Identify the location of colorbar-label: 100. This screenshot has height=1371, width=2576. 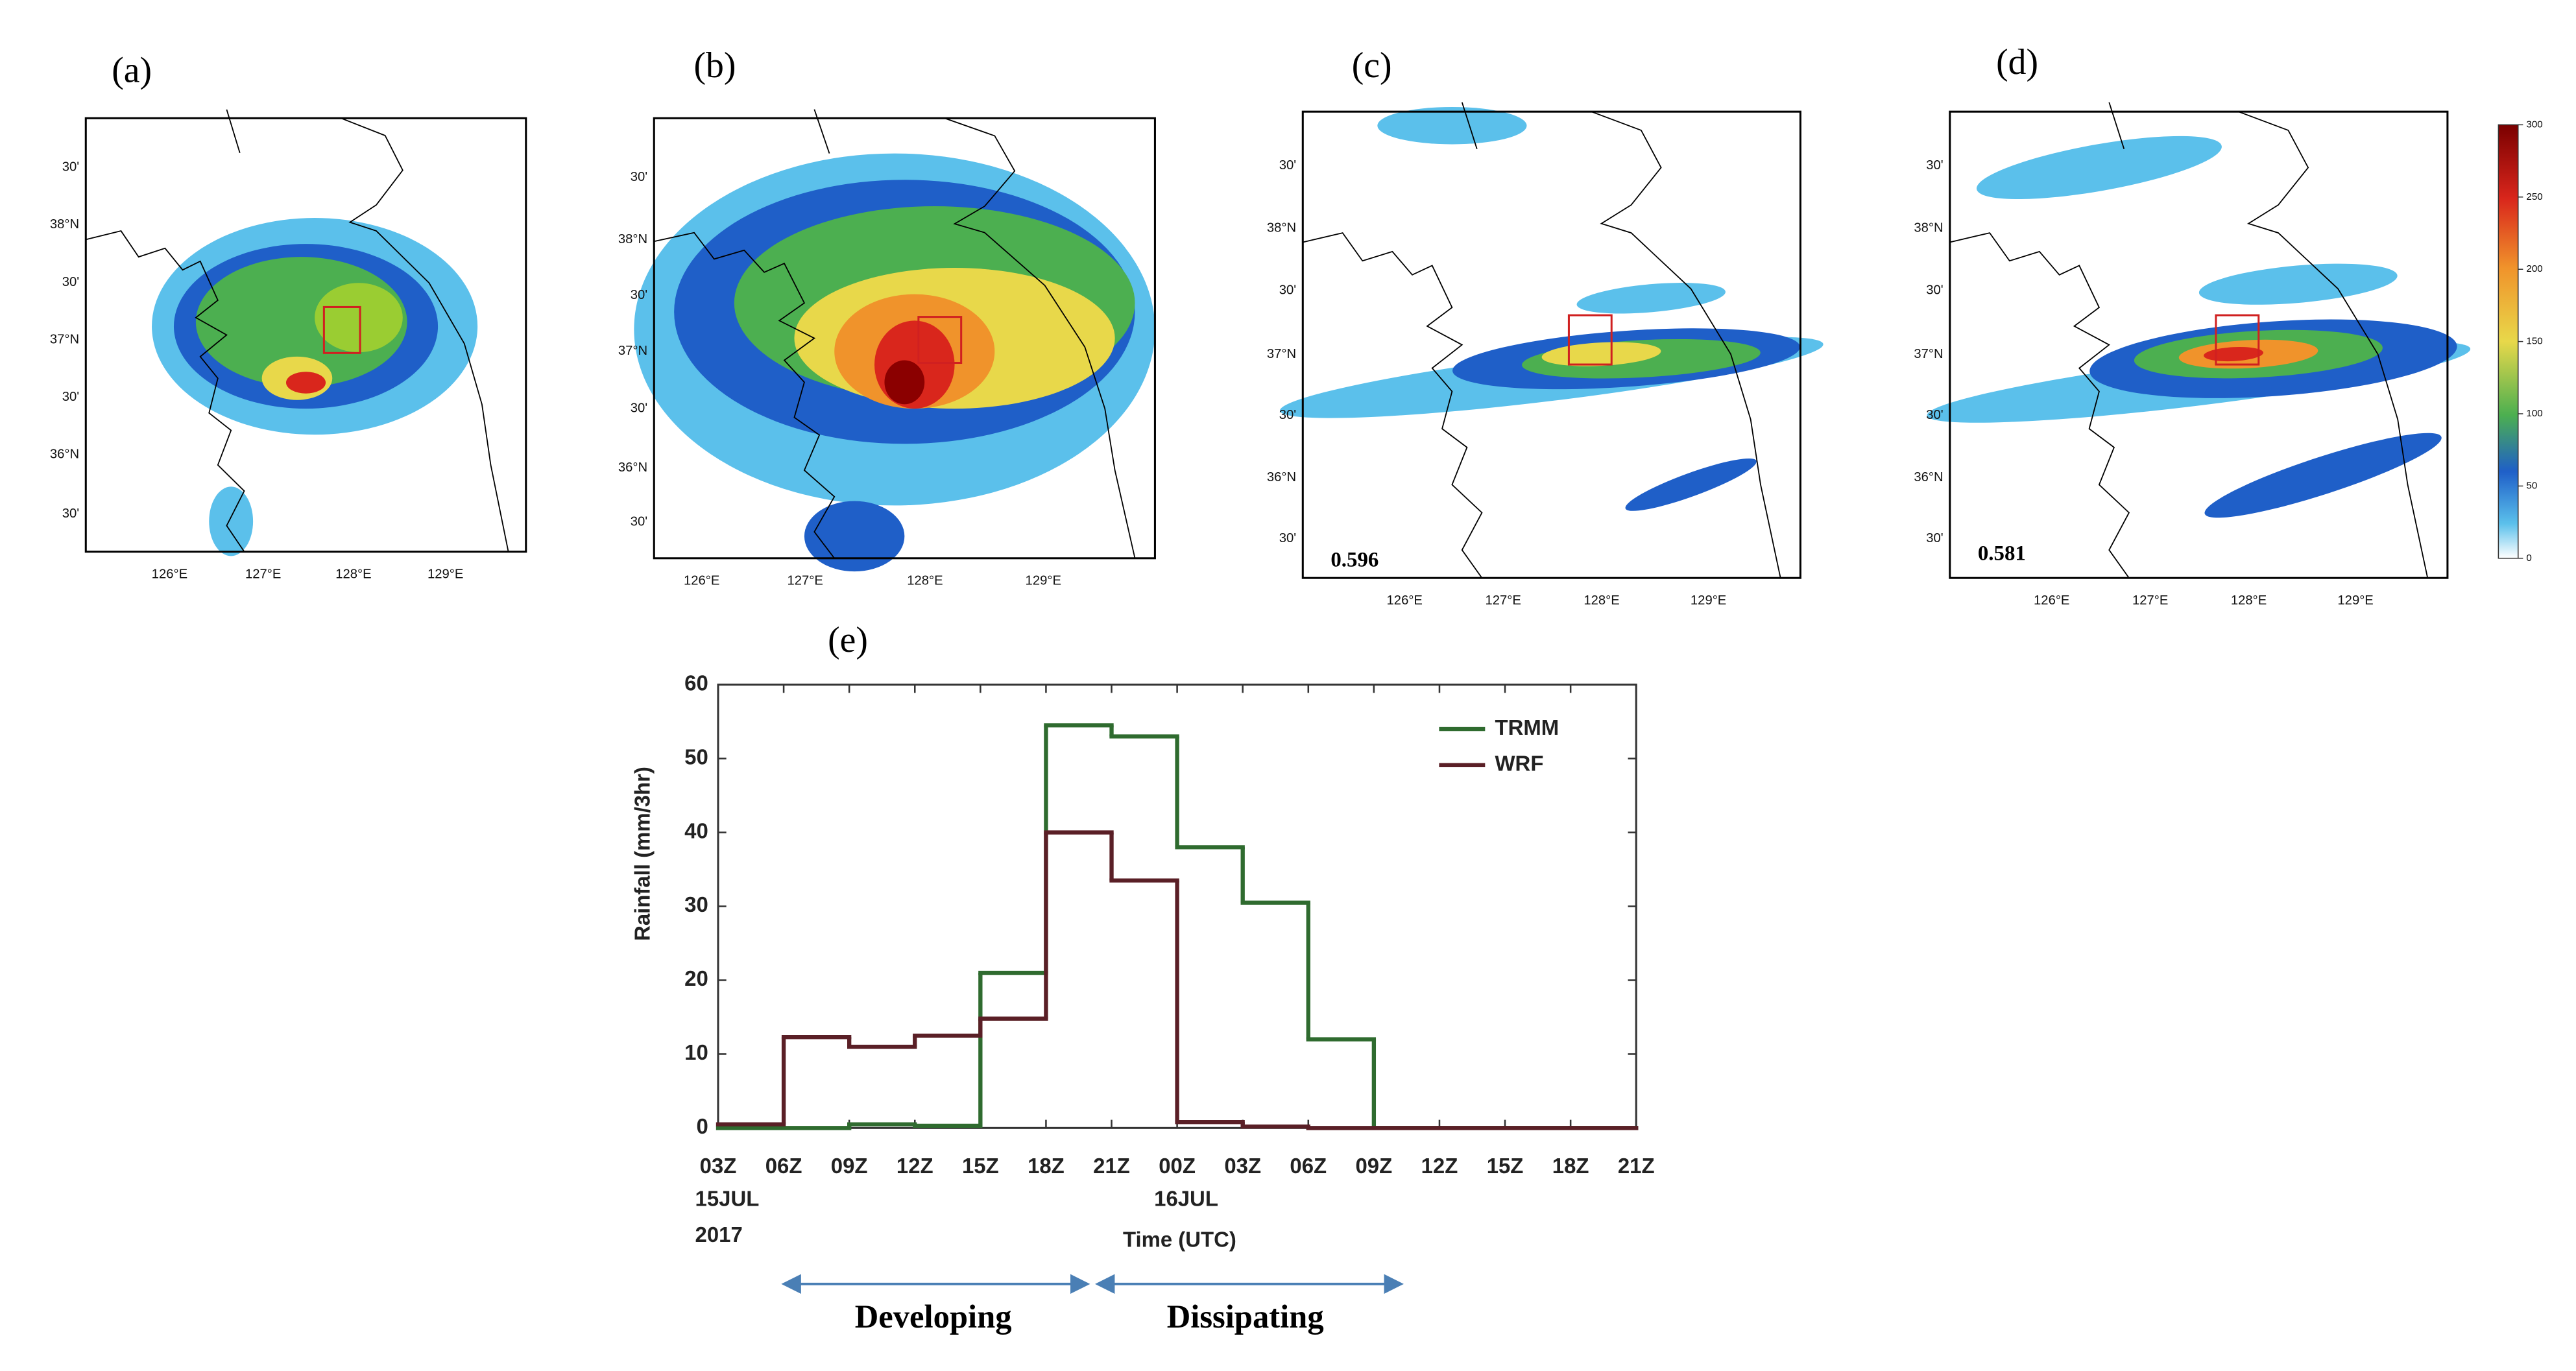
(2534, 413).